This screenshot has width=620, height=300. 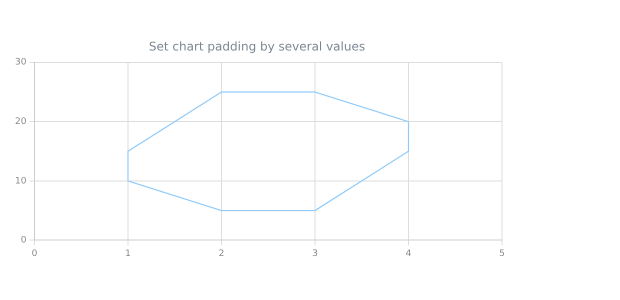 What do you see at coordinates (502, 253) in the screenshot?
I see `x-tick-label: 5` at bounding box center [502, 253].